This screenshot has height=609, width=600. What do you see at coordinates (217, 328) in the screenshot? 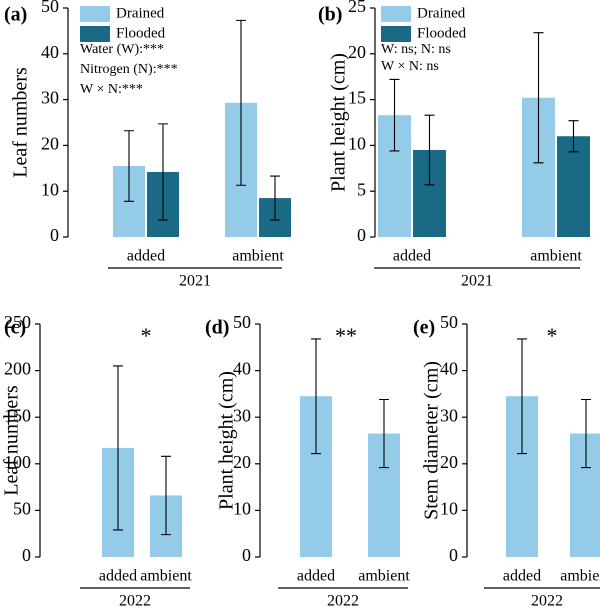
I see `panel-label: (d)` at bounding box center [217, 328].